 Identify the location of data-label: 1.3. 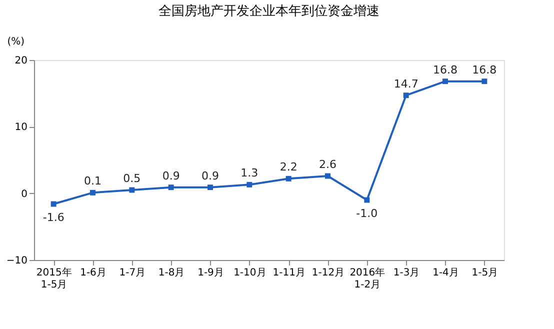
(249, 173).